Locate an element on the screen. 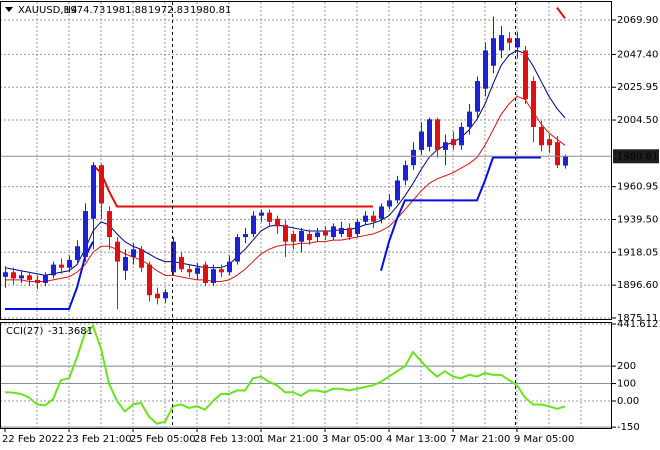  collapse-icon is located at coordinates (9, 9).